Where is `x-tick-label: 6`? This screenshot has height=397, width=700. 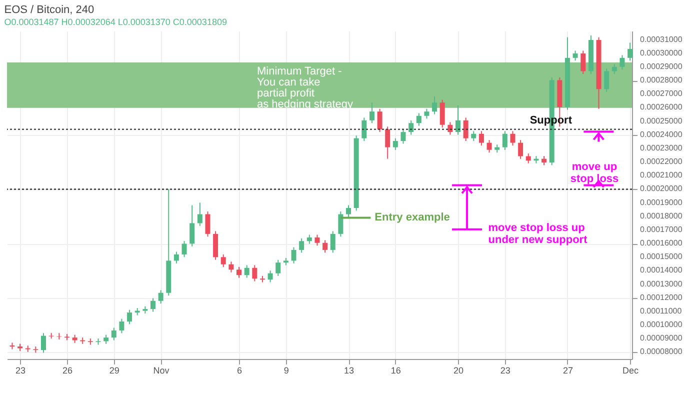 x-tick-label: 6 is located at coordinates (239, 371).